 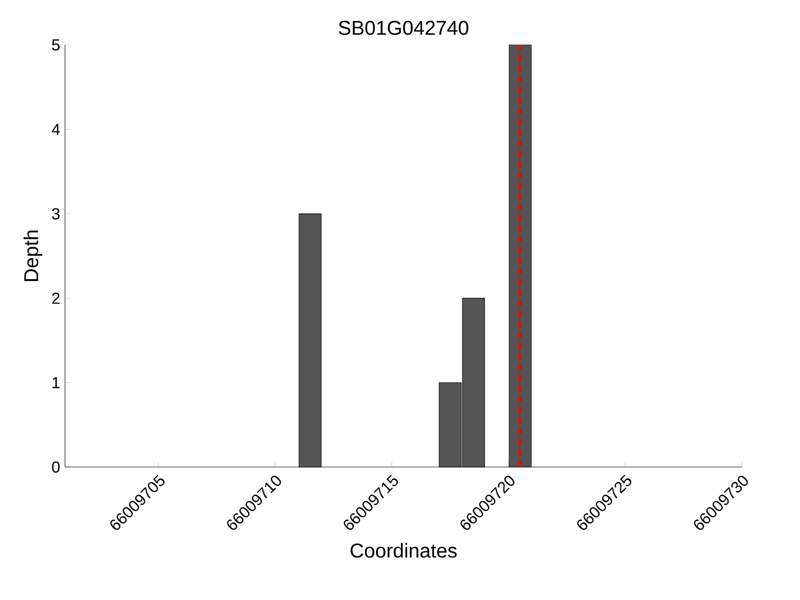 I want to click on y-tick-label: 2, so click(x=56, y=298).